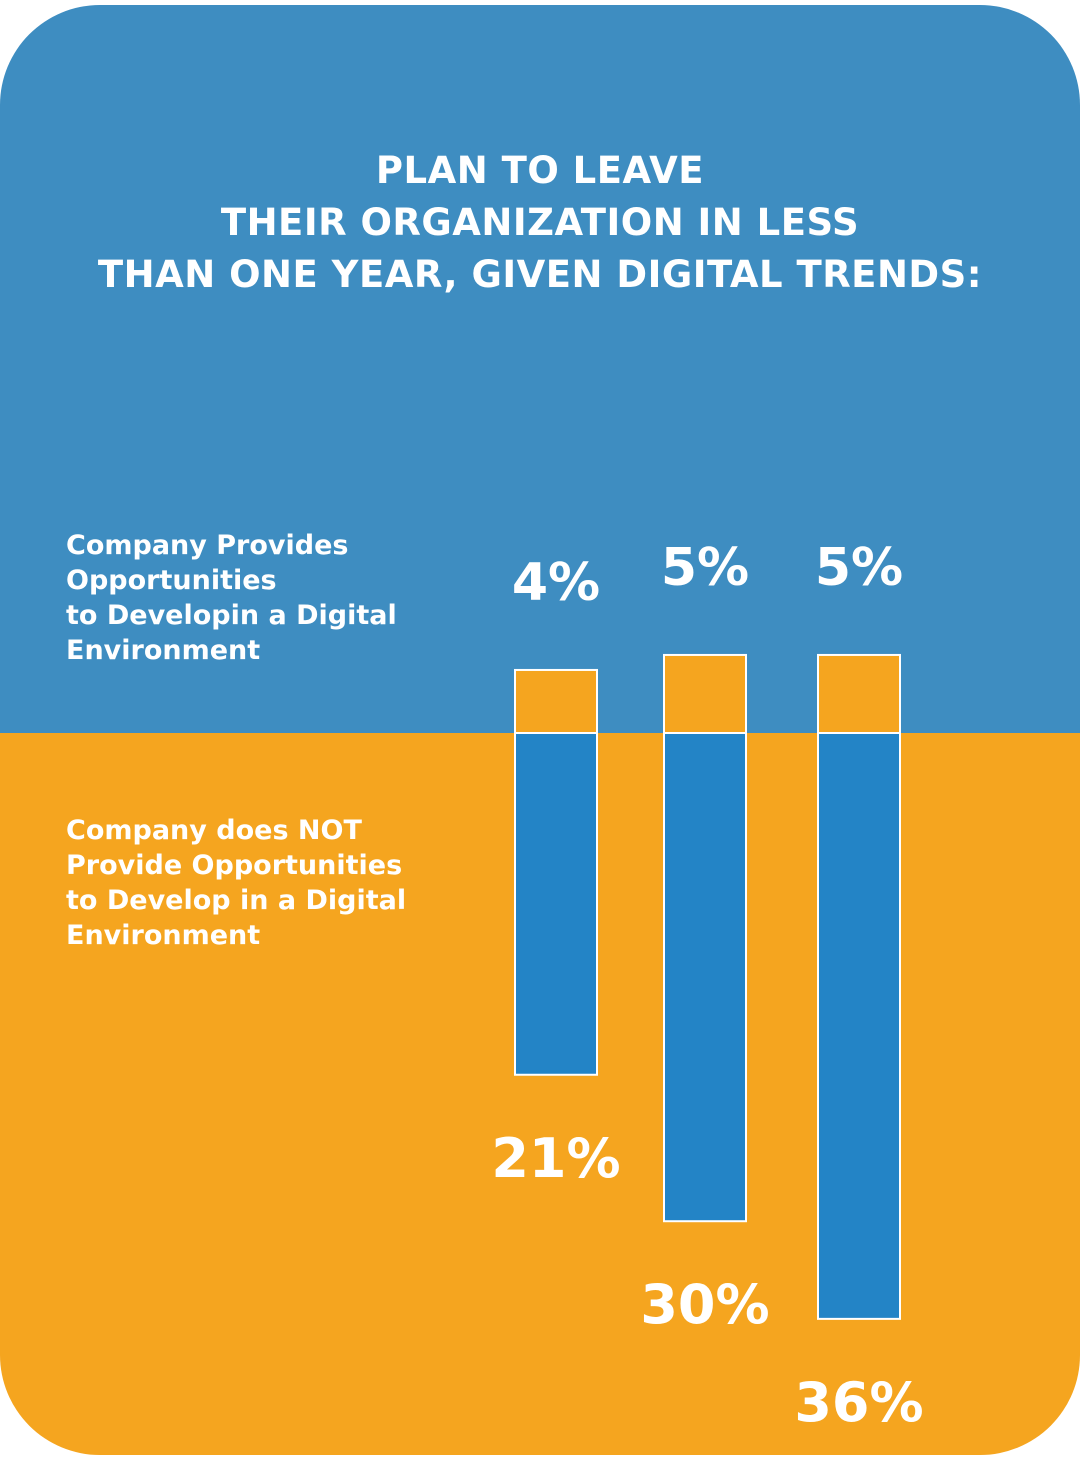  Describe the element at coordinates (705, 568) in the screenshot. I see `label-top-2: 5%` at that location.